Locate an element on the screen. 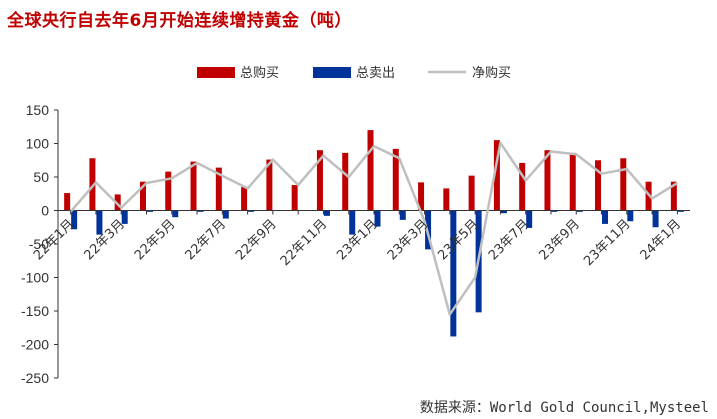  legend-swatch-buy is located at coordinates (216, 72).